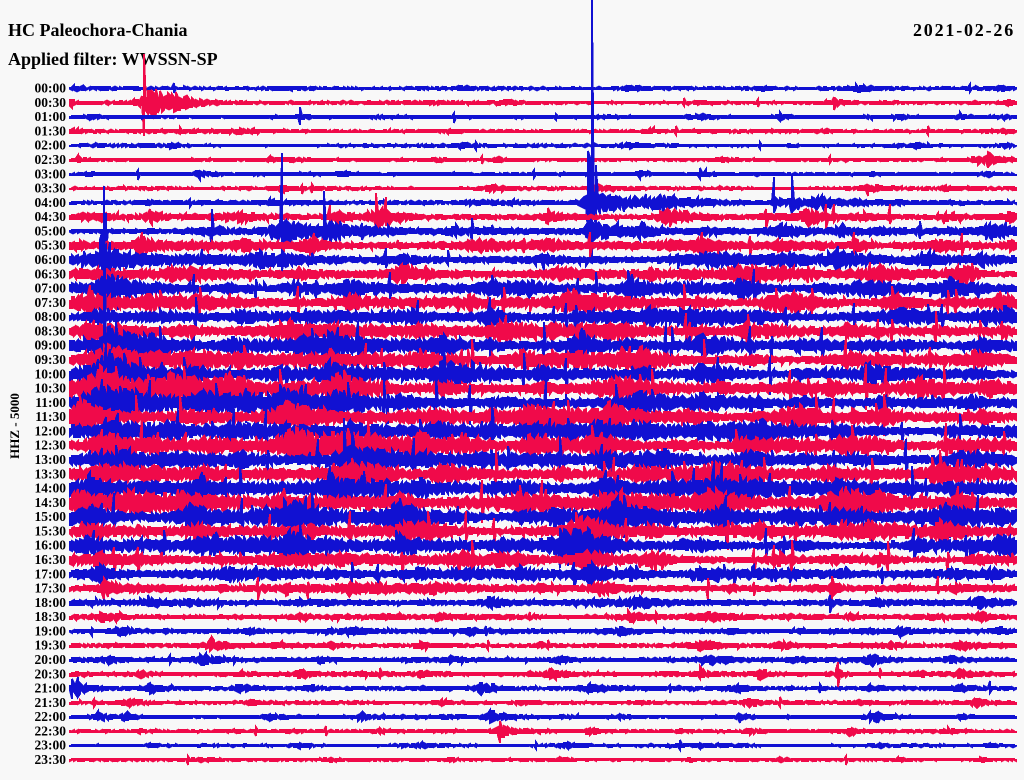 The image size is (1024, 780). I want to click on svg-text: 17:30, so click(51, 588).